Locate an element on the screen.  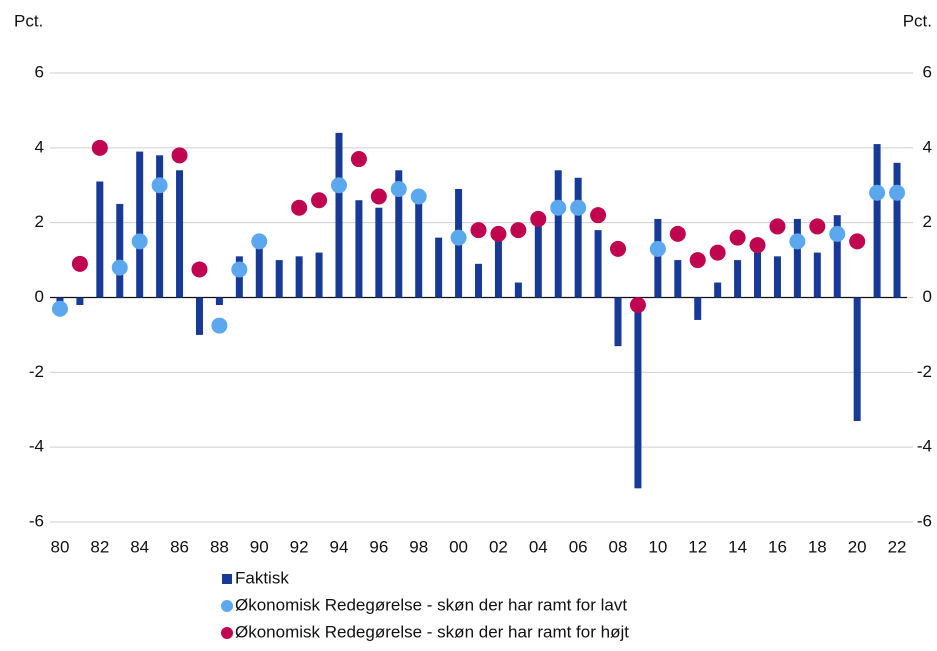
x-tick-label: 86 is located at coordinates (179, 546).